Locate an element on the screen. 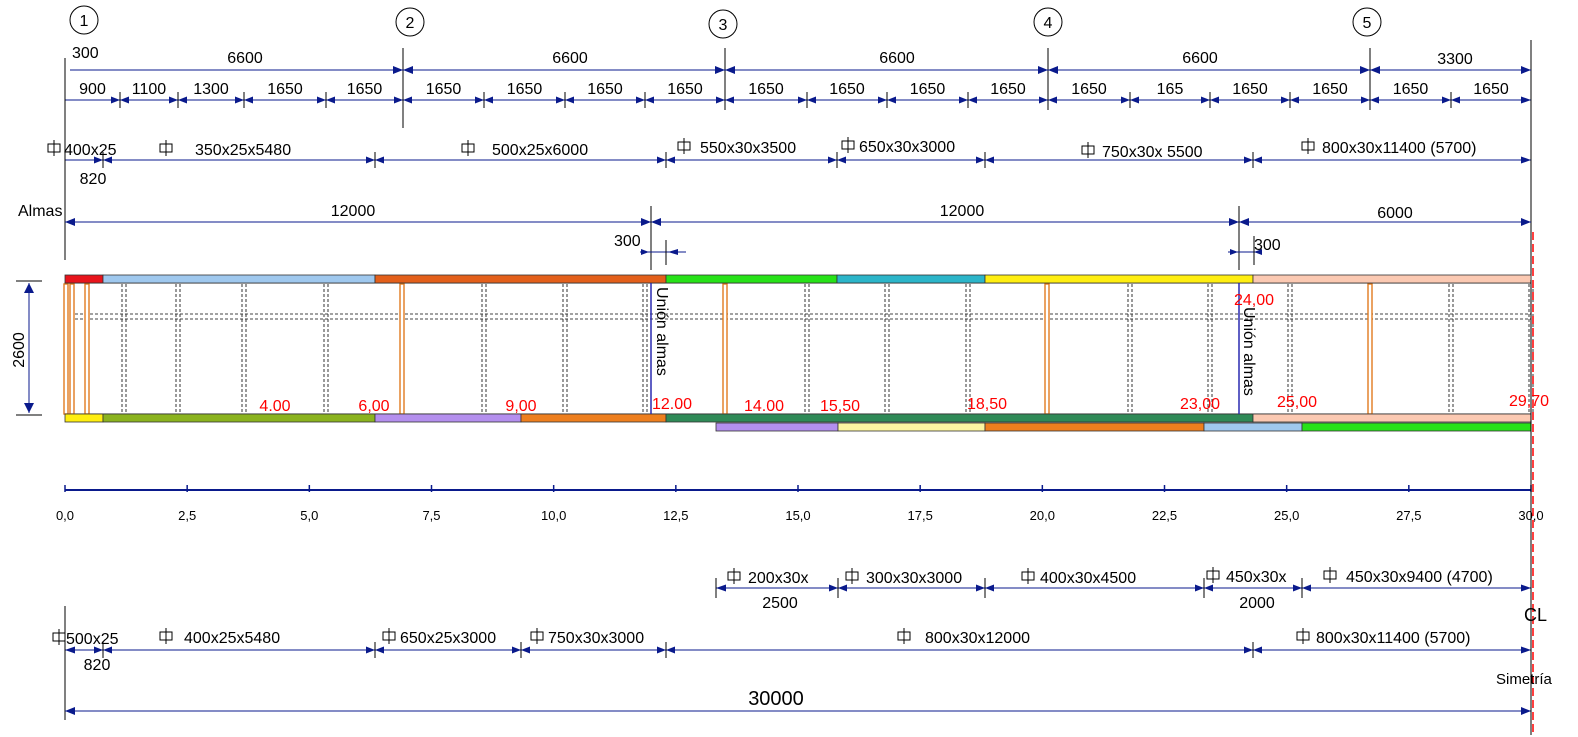 Image resolution: width=1578 pixels, height=737 pixels. webs-row: Almas 12000 12000 6000 300 300 is located at coordinates (774, 236).